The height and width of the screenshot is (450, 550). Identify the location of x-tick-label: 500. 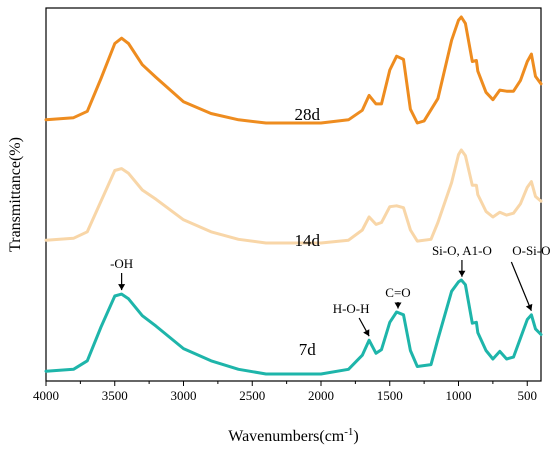
(528, 395).